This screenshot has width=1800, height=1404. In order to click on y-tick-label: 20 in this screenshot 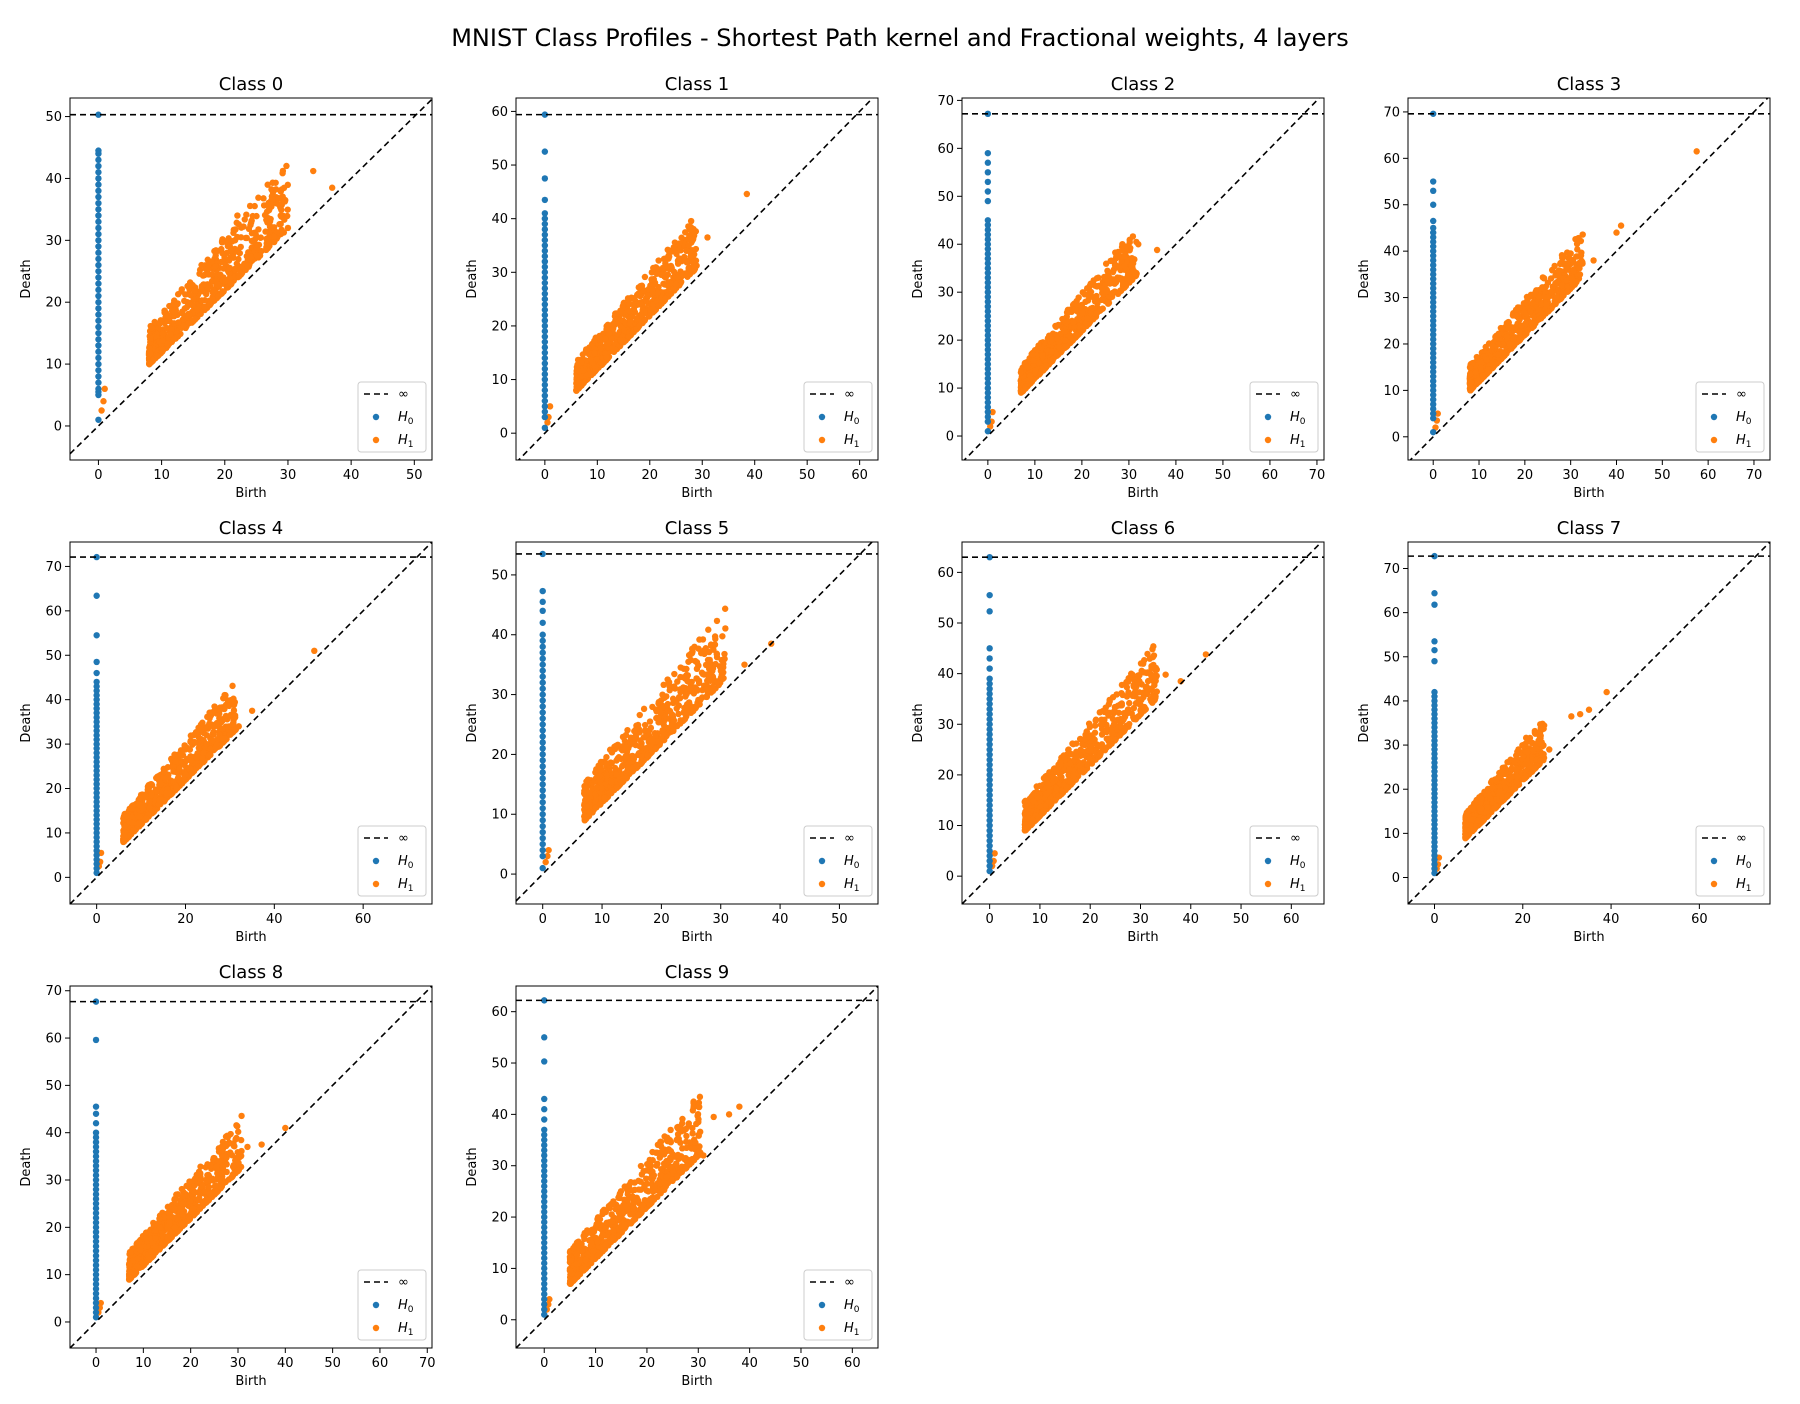, I will do `click(945, 341)`.